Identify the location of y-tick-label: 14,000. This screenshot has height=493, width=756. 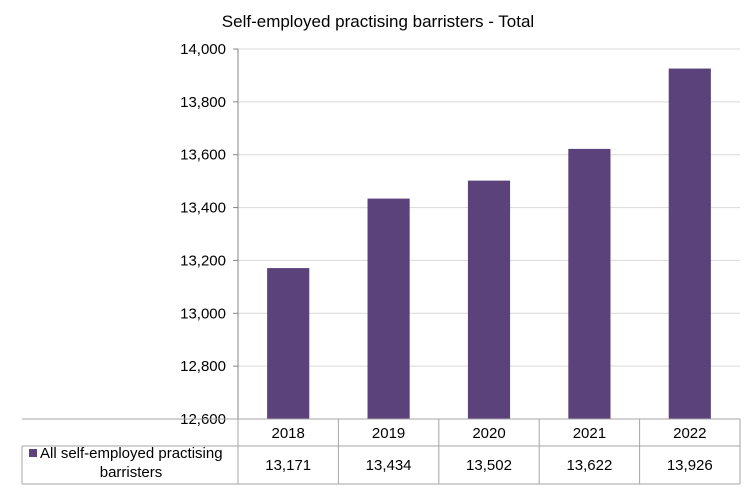
(203, 49).